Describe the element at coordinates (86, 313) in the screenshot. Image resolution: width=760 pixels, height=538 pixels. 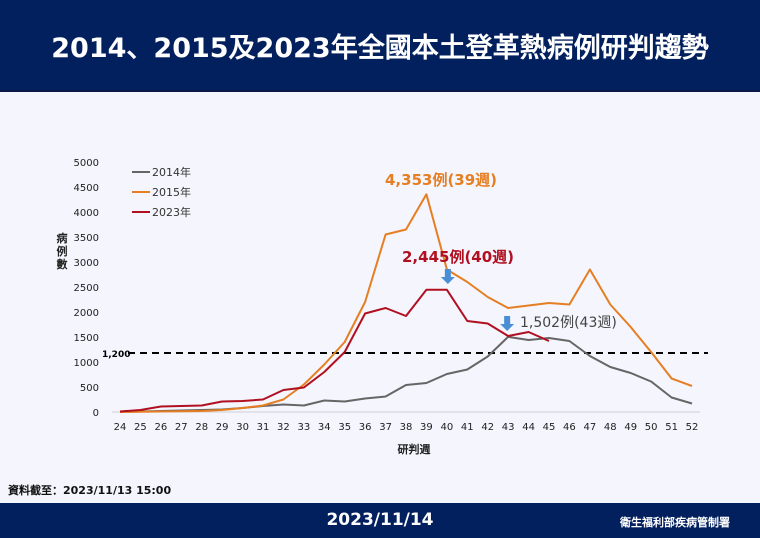
I see `y-tick-label: 2000` at that location.